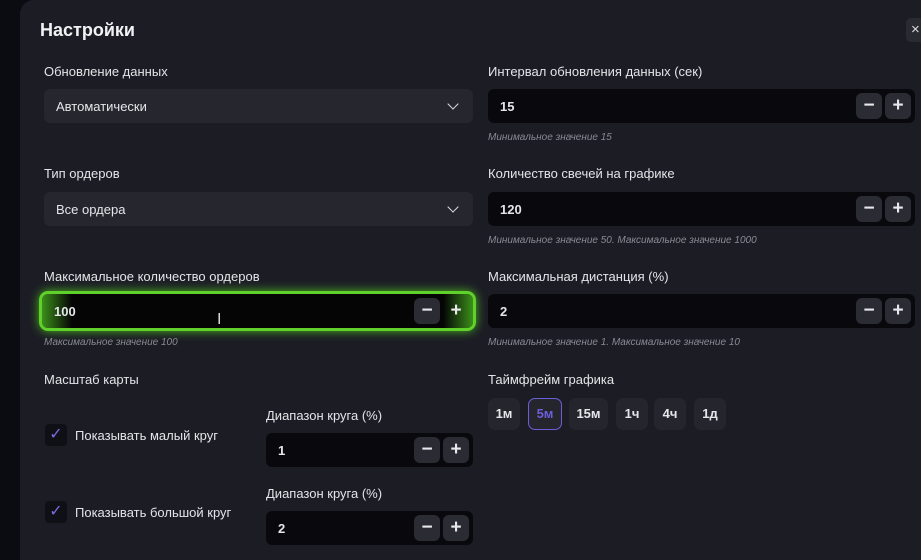 This screenshot has height=560, width=921. Describe the element at coordinates (91, 379) in the screenshot. I see `map-scale-label: Масштаб карты` at that location.